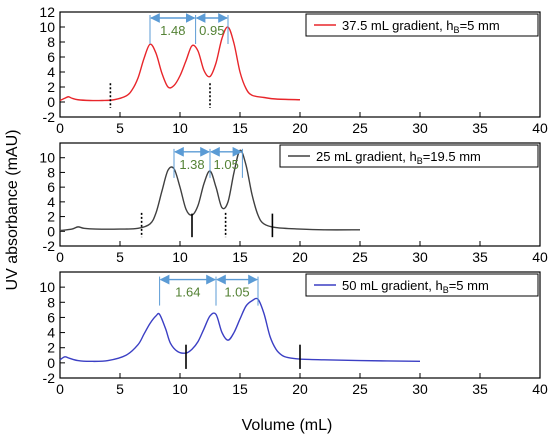 This screenshot has height=440, width=550. I want to click on y-tick-label: 12, so click(47, 12).